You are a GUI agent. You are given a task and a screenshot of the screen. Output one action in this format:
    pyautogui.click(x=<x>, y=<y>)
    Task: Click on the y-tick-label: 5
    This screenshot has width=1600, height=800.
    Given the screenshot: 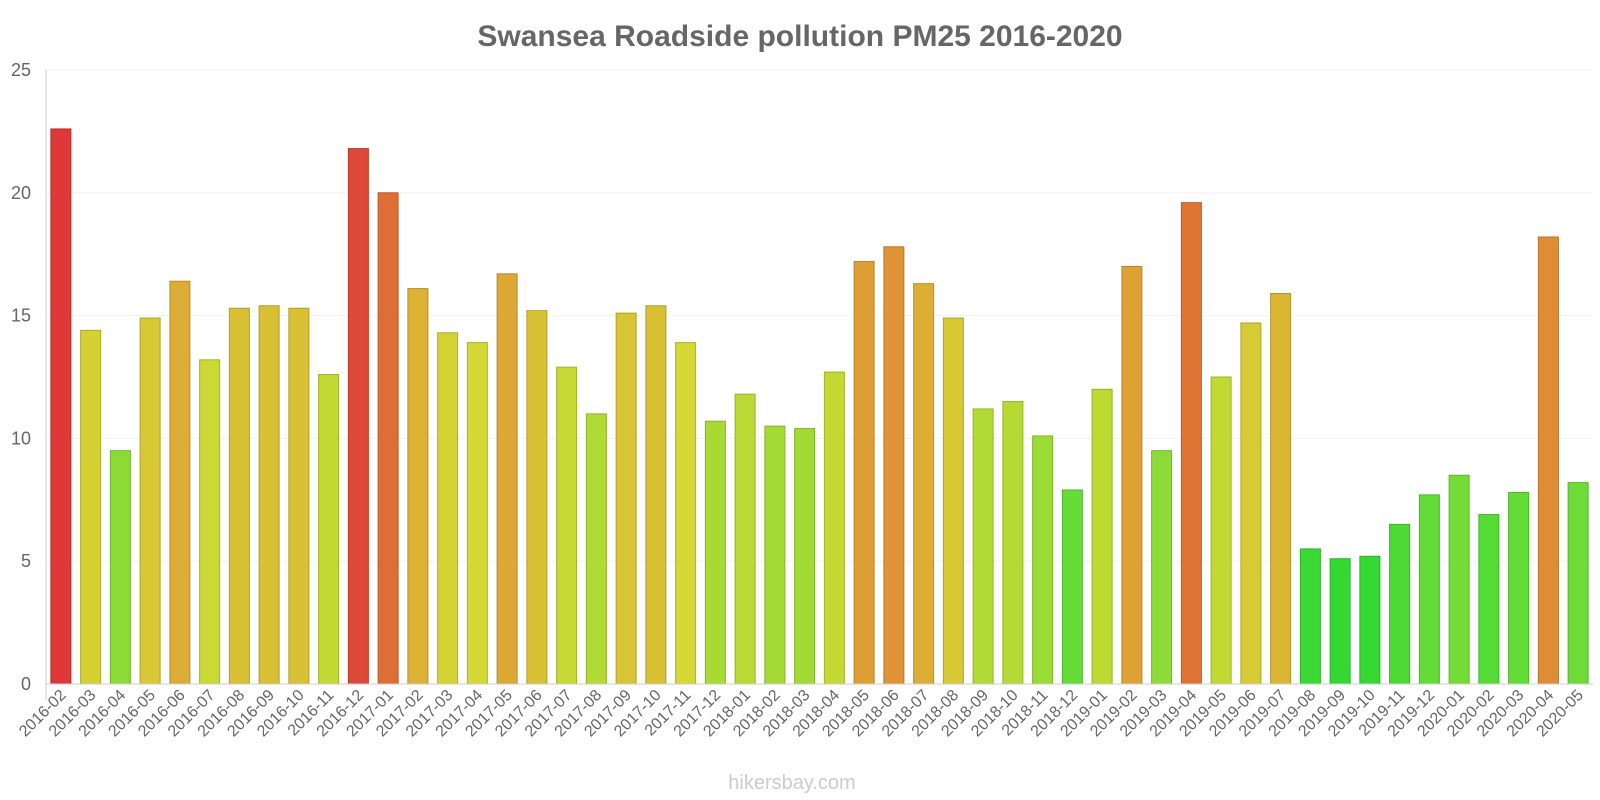 What is the action you would take?
    pyautogui.click(x=26, y=561)
    